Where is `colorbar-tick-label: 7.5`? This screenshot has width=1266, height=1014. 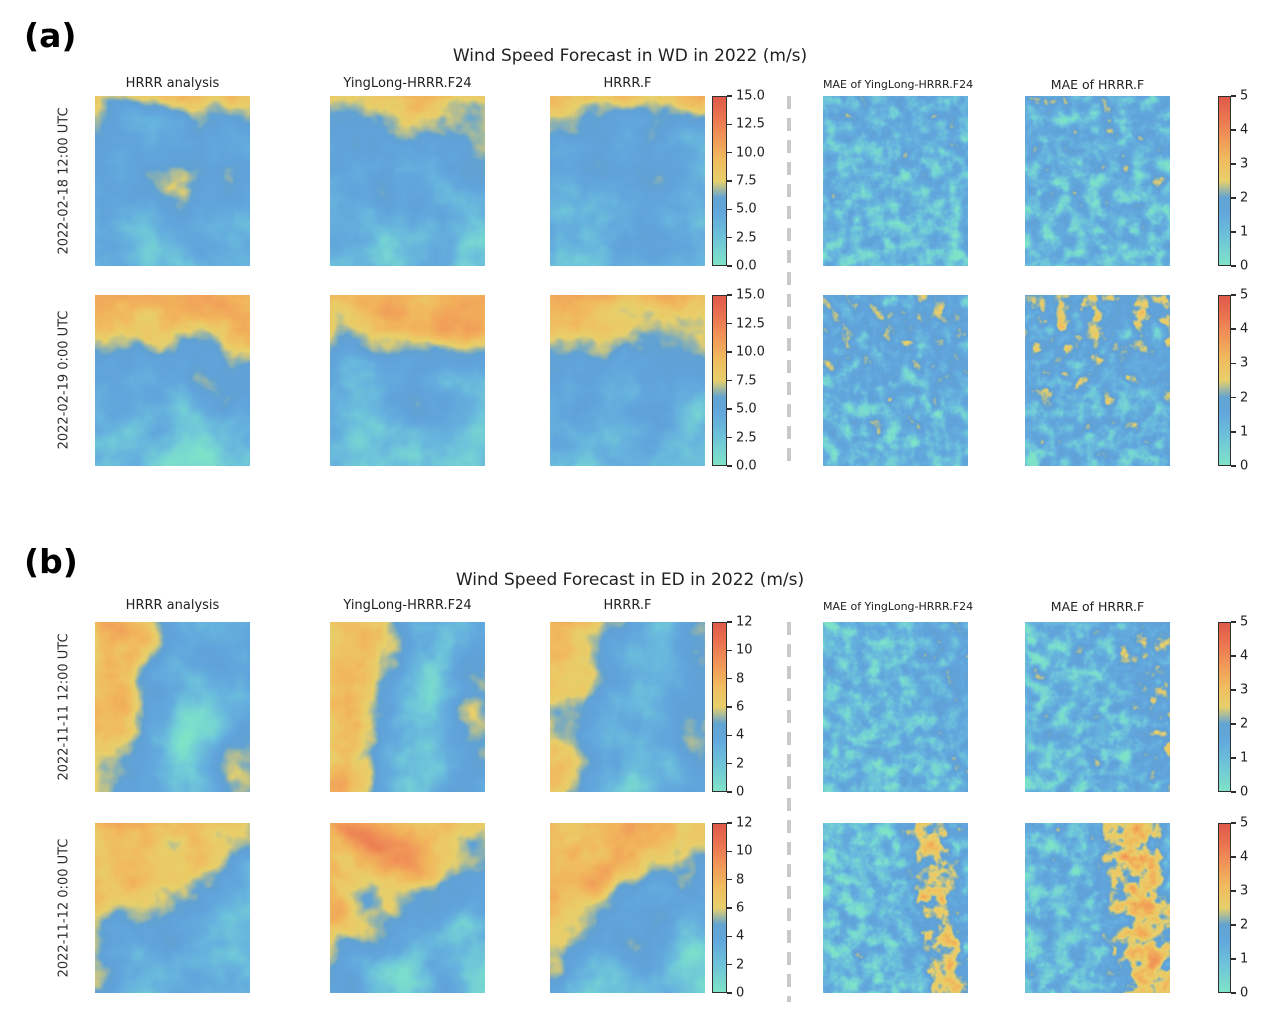
colorbar-tick-label: 7.5 is located at coordinates (746, 380).